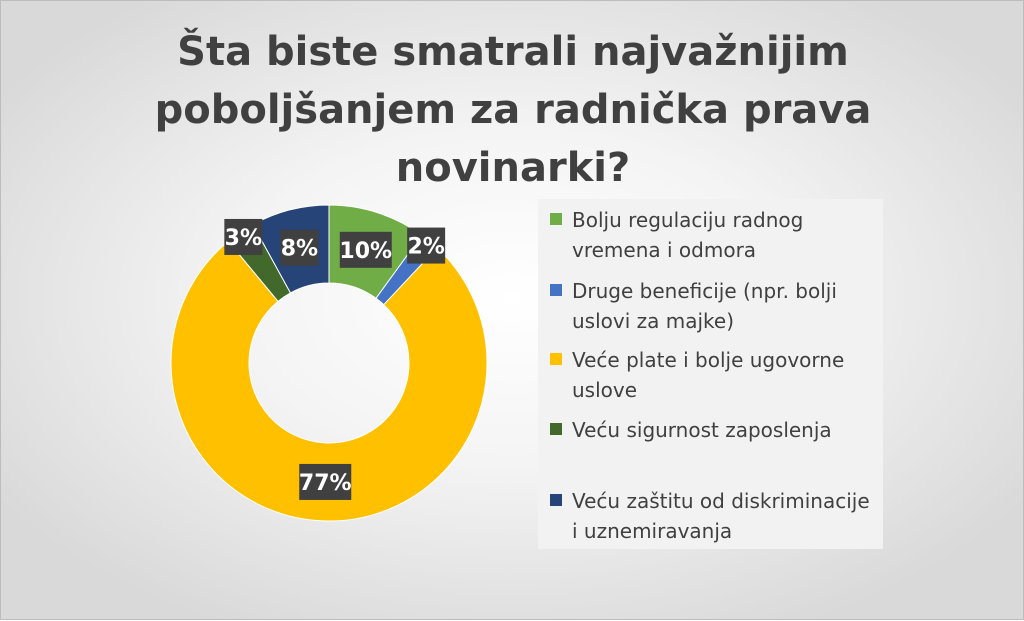 The width and height of the screenshot is (1024, 621). I want to click on legend-label: Veće plate i bolje ugovorne uslove, so click(726, 375).